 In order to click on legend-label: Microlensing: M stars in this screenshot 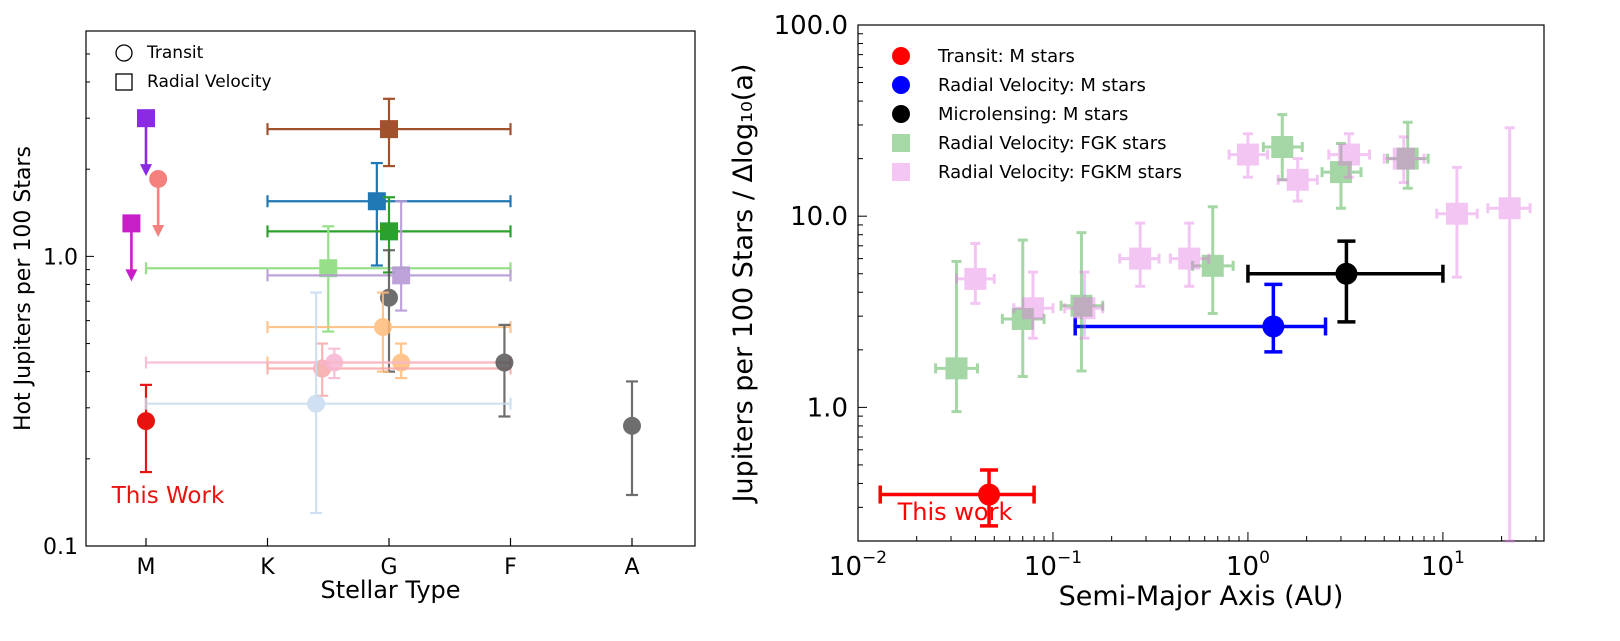, I will do `click(1033, 114)`.